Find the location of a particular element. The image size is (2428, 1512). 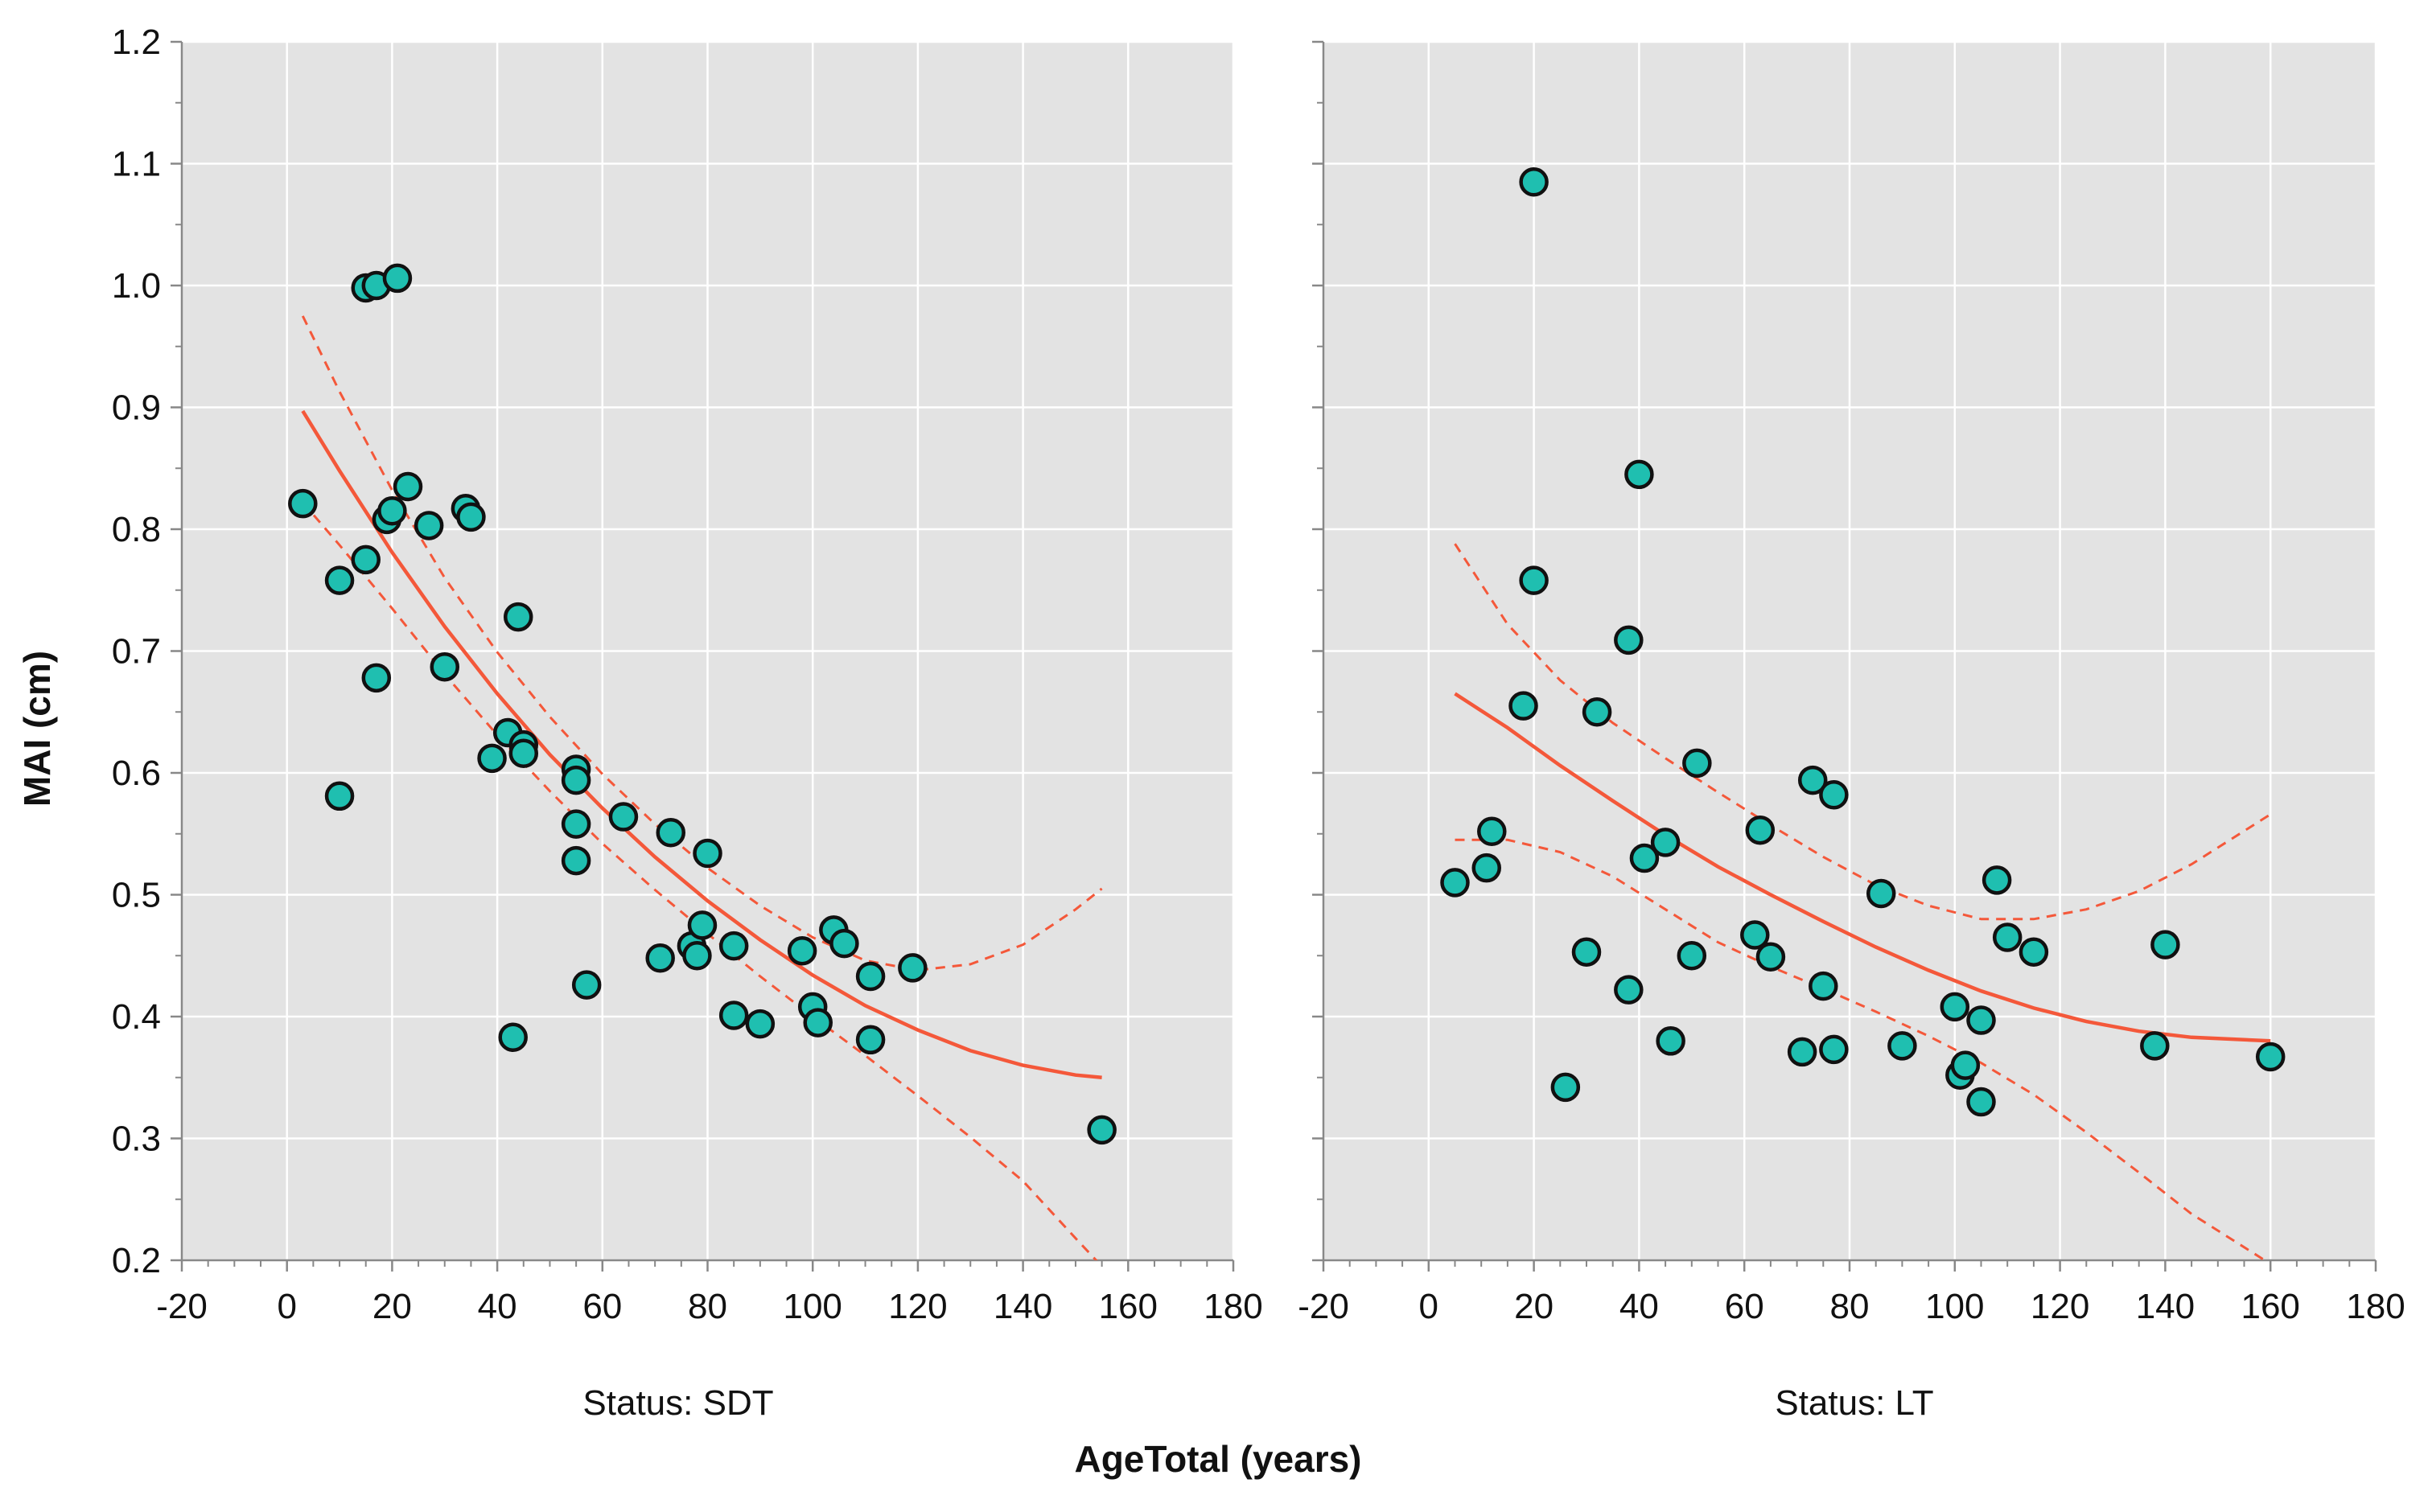

ci-lower-line is located at coordinates (1861, 1049).